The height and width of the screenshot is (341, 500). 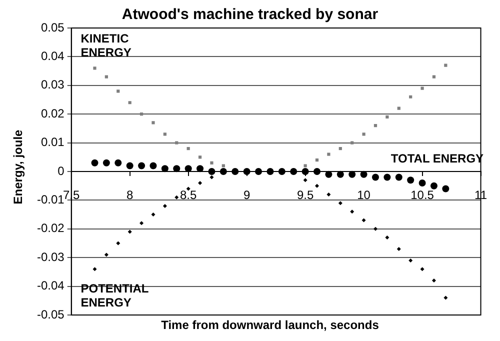 What do you see at coordinates (364, 195) in the screenshot?
I see `x-tick-label: 10` at bounding box center [364, 195].